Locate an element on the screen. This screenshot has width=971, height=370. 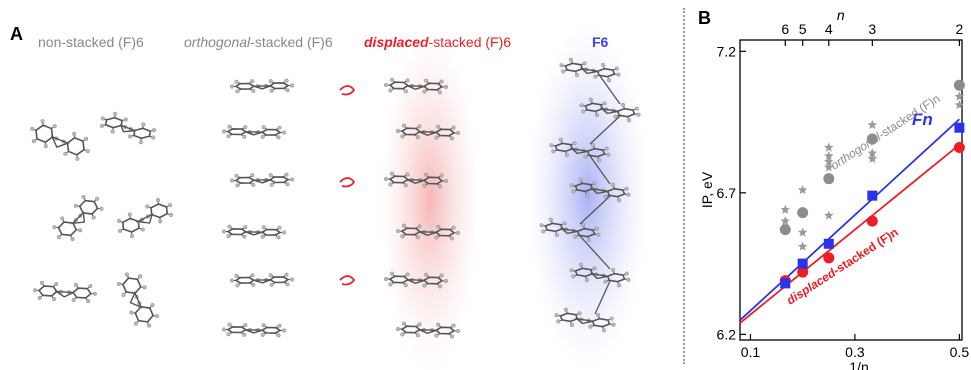
top-axis-label: n is located at coordinates (841, 15).